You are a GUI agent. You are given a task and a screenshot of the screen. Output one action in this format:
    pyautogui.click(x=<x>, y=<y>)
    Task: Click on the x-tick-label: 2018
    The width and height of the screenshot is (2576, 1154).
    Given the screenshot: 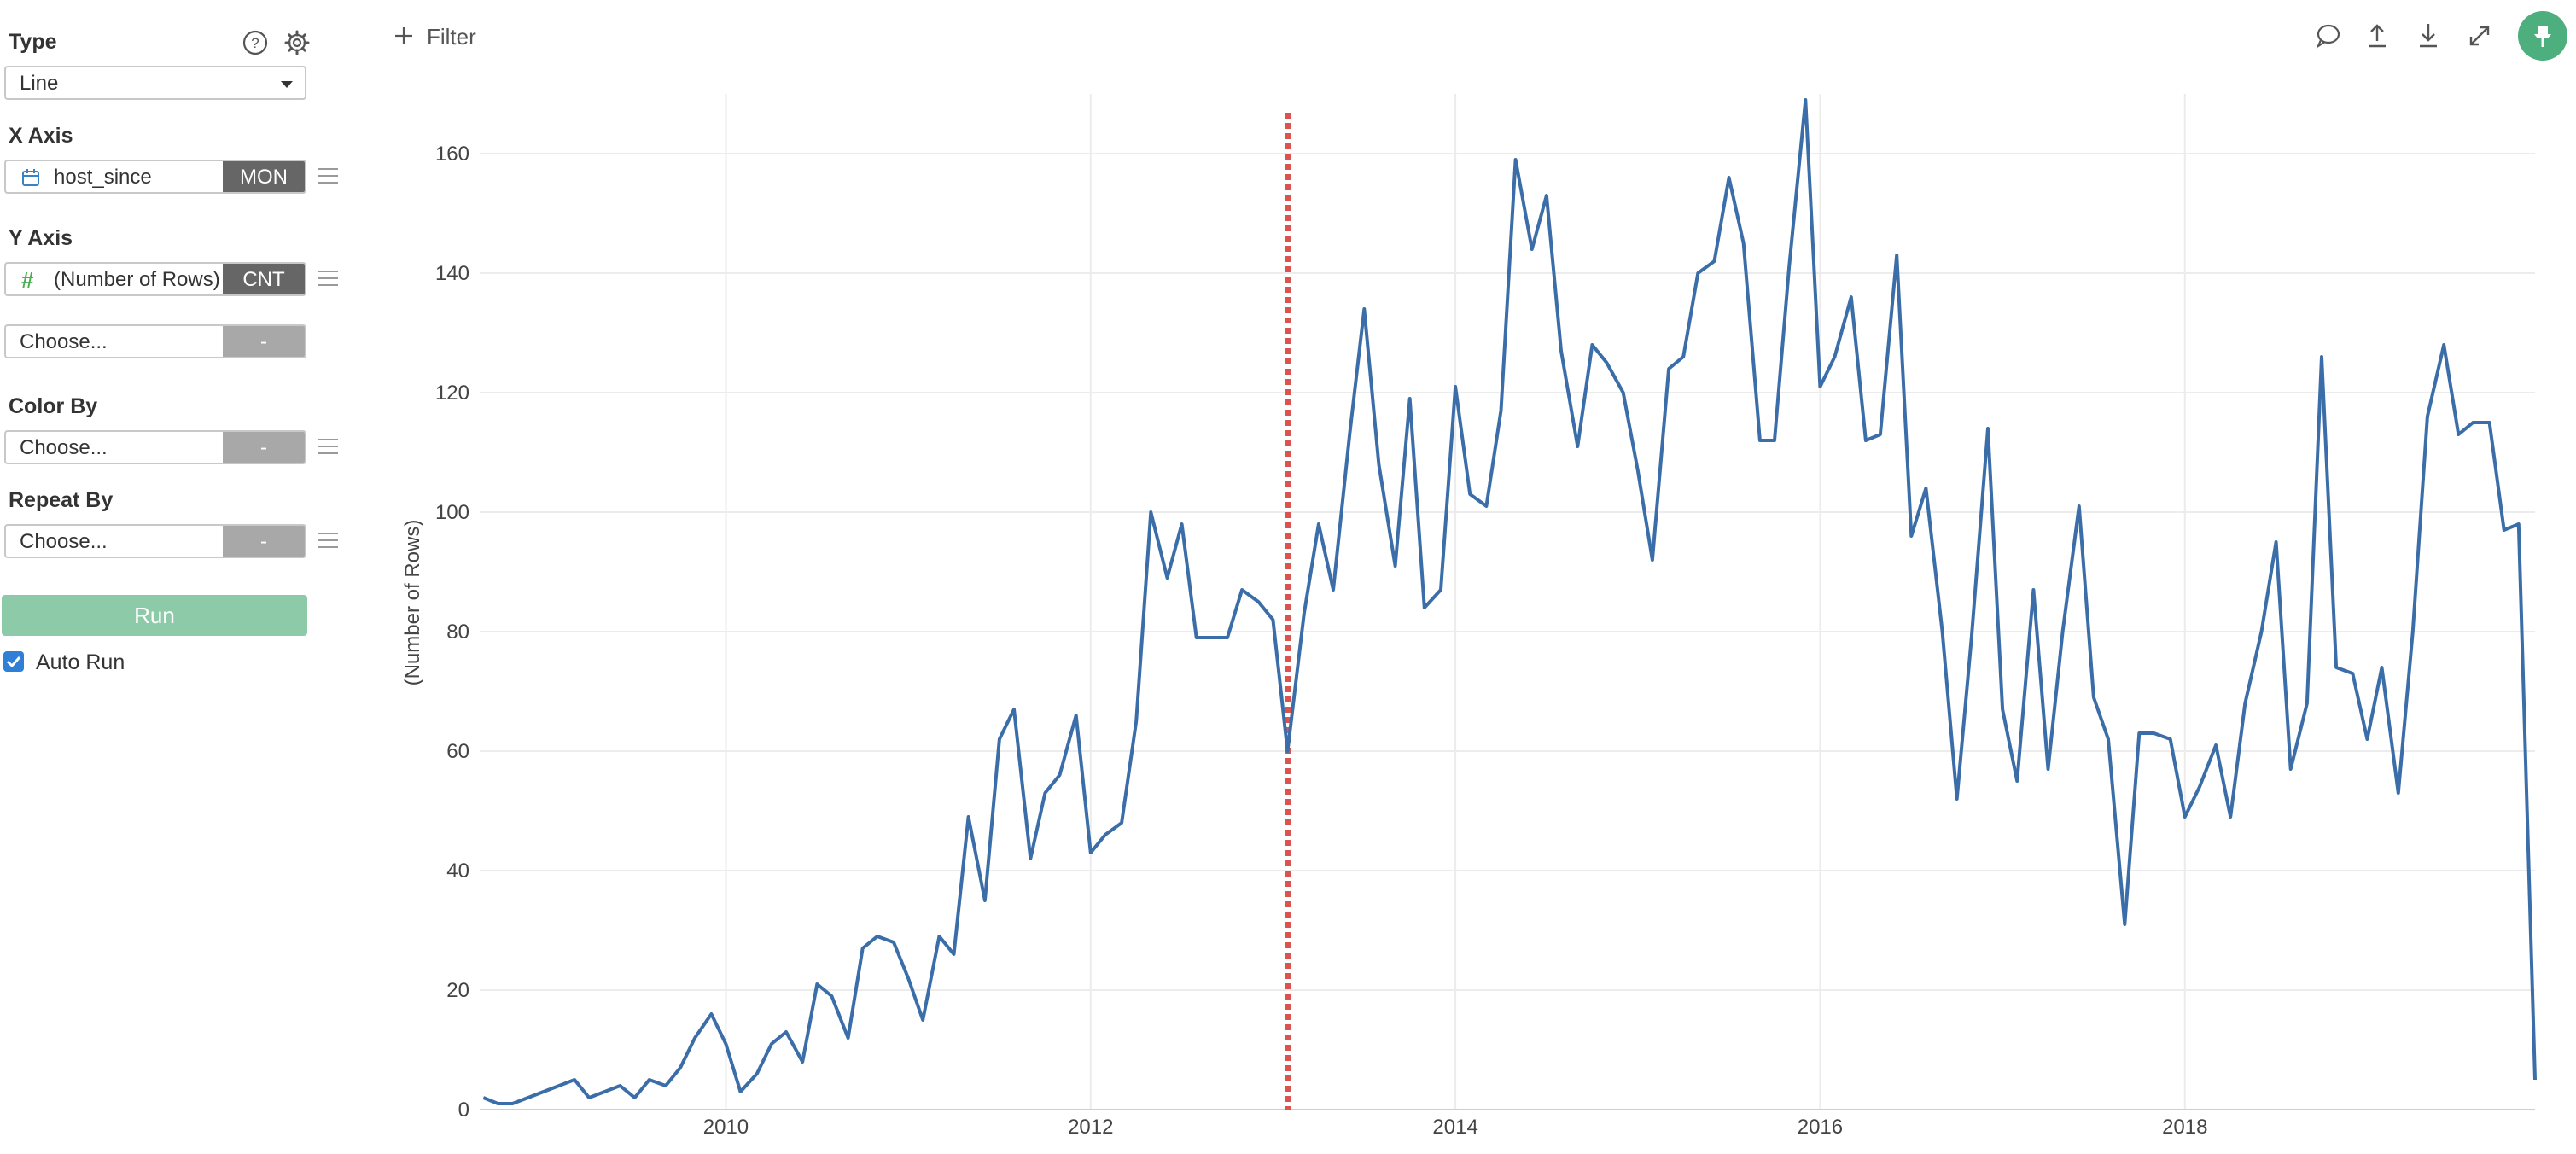 What is the action you would take?
    pyautogui.click(x=2184, y=1127)
    